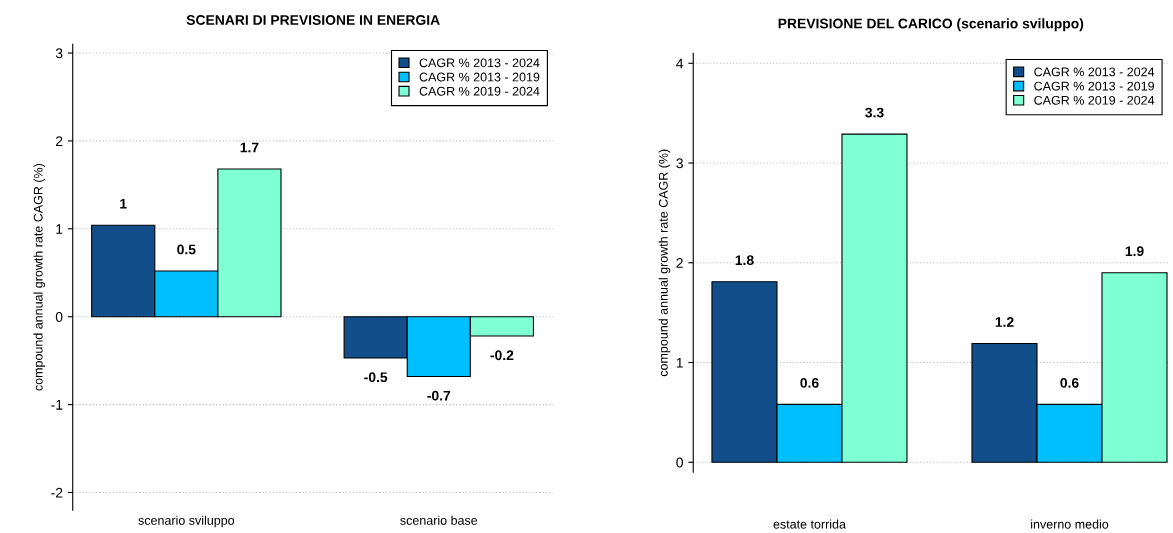 This screenshot has width=1173, height=533. What do you see at coordinates (874, 112) in the screenshot?
I see `data-label: 3.3` at bounding box center [874, 112].